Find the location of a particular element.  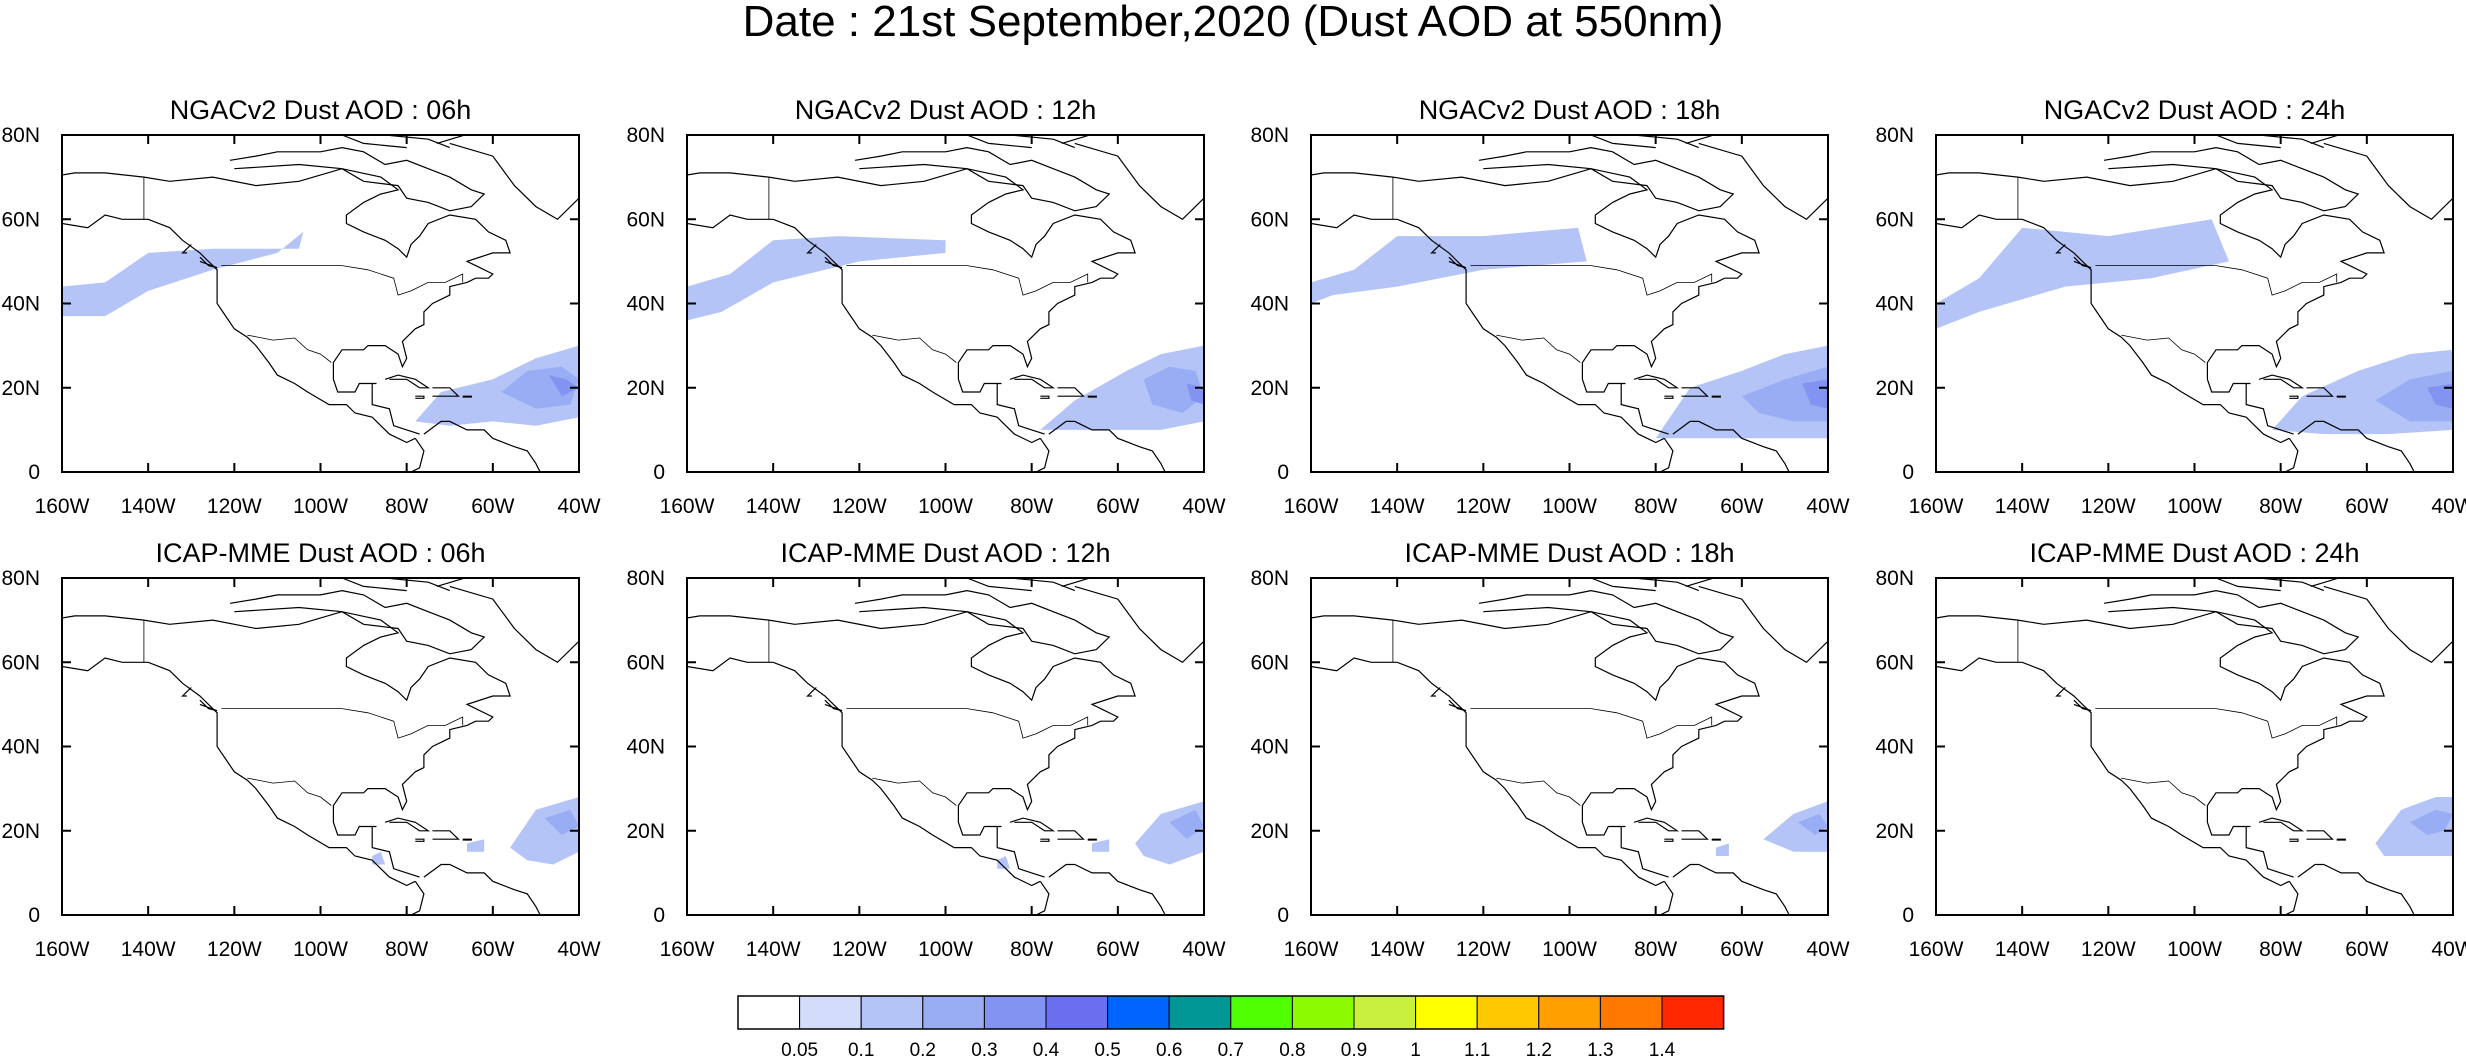

panel-title: ICAP-MME Dust AOD : 12h is located at coordinates (945, 553).